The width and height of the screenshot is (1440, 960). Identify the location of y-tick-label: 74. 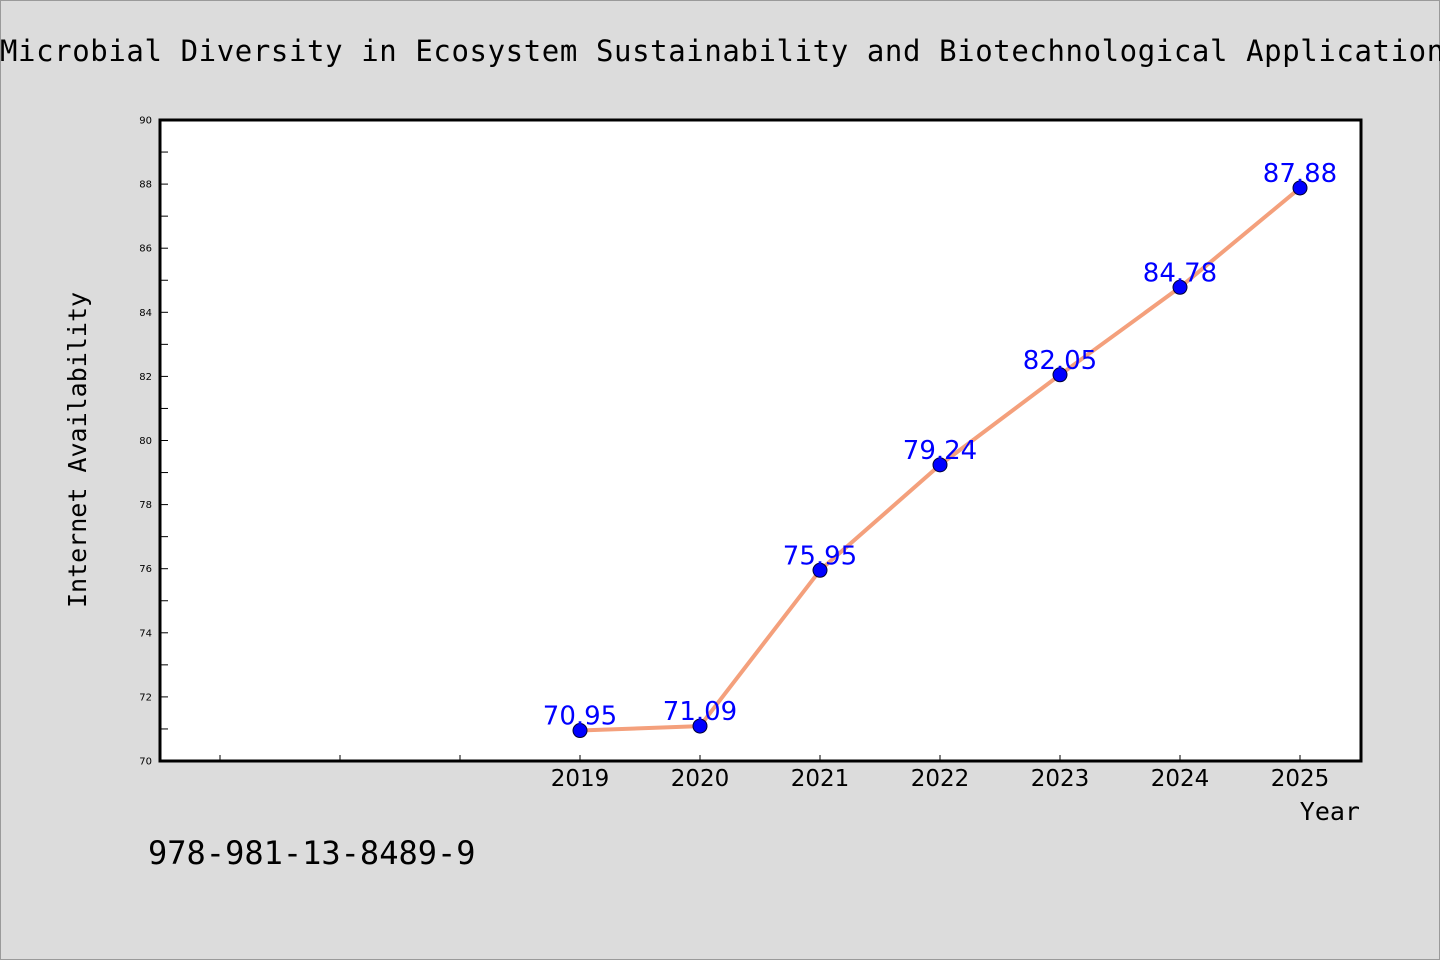
(145, 633).